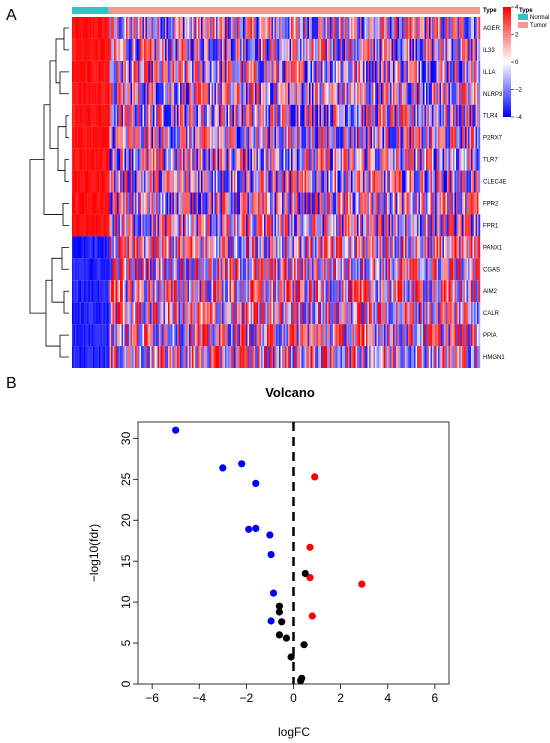 The image size is (550, 743). What do you see at coordinates (387, 698) in the screenshot?
I see `x-tick-label: 4` at bounding box center [387, 698].